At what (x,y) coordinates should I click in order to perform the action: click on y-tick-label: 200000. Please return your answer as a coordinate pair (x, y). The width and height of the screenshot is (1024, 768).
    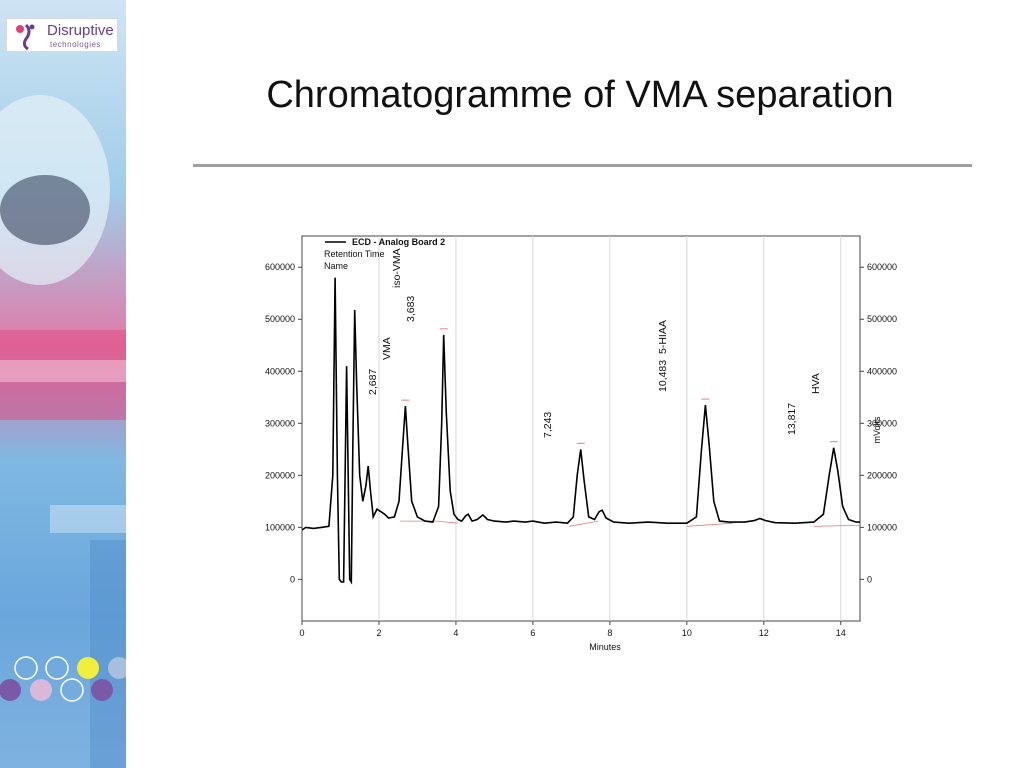
    Looking at the image, I should click on (280, 475).